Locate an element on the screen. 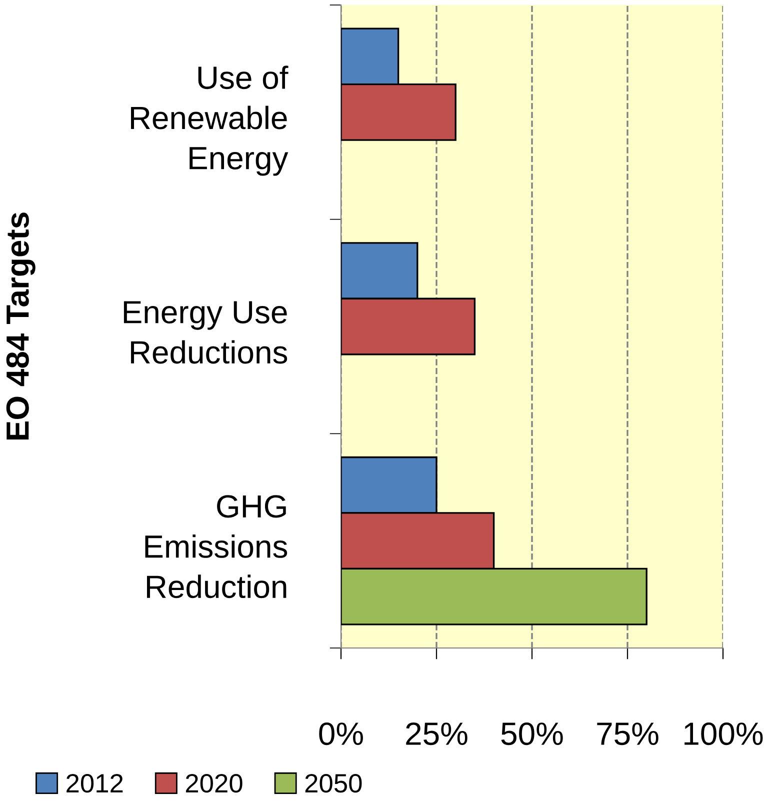 The image size is (784, 803). y-tick-label: Energy Use Reductions is located at coordinates (206, 332).